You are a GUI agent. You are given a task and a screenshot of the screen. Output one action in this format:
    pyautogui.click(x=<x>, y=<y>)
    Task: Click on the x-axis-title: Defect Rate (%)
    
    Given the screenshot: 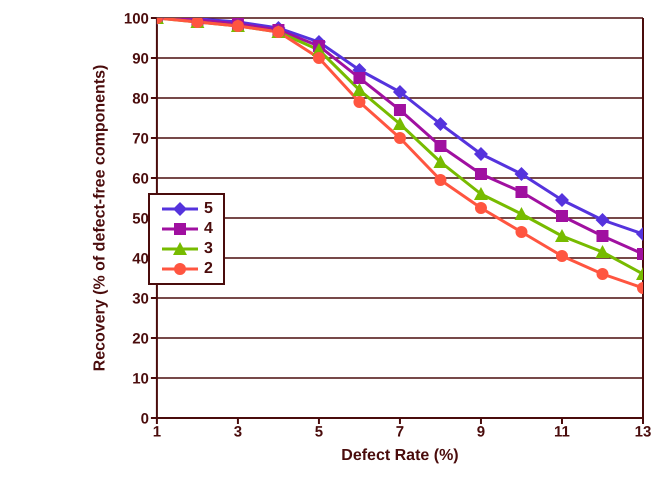 What is the action you would take?
    pyautogui.click(x=400, y=455)
    